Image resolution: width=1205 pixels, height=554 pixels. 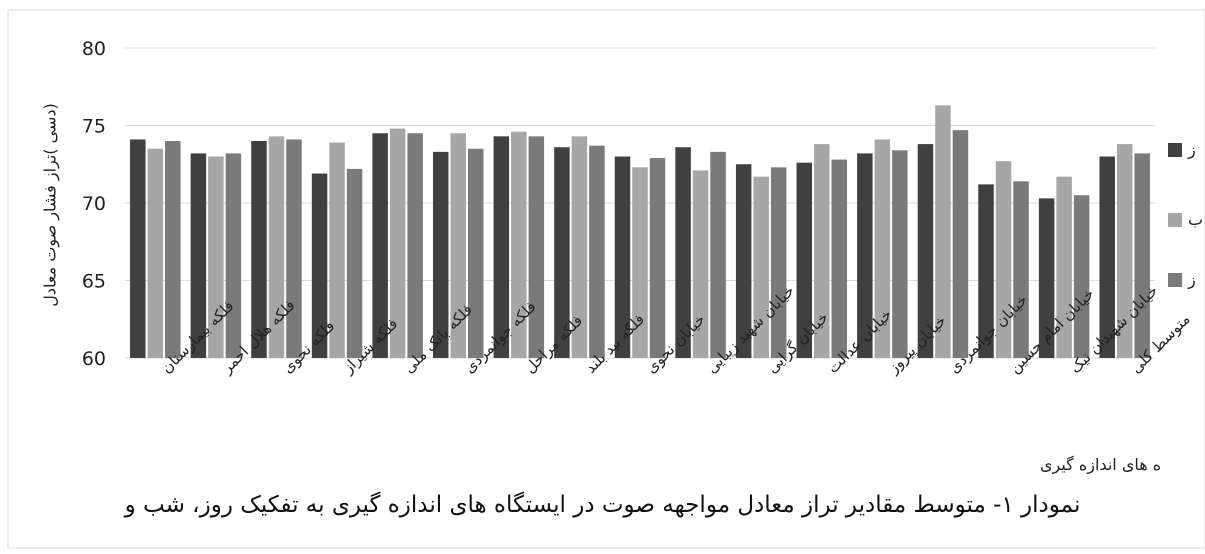 I want to click on y-axis-title: (دسی )تراز فشار صوت معادل, so click(x=50, y=205).